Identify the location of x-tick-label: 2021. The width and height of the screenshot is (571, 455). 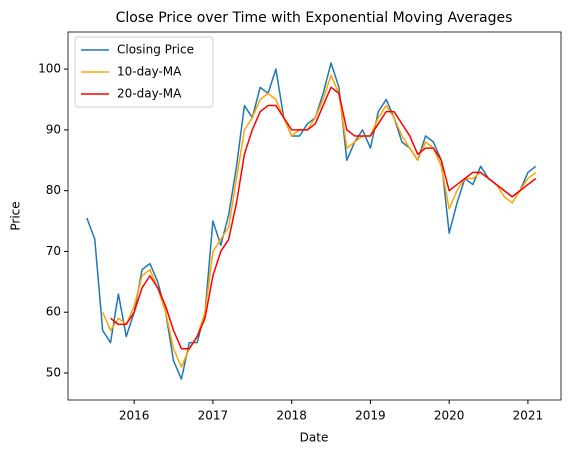
(528, 416).